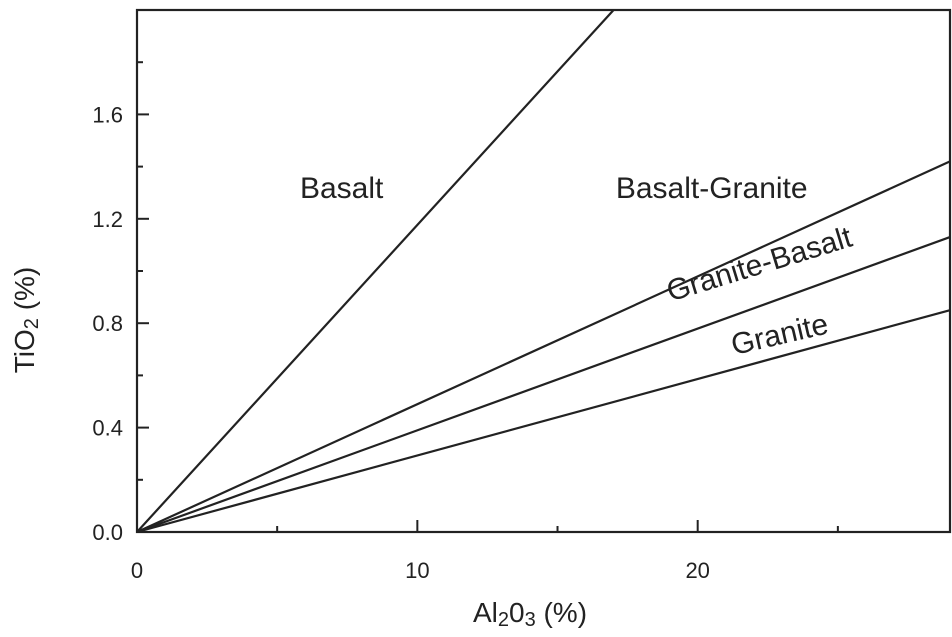  Describe the element at coordinates (697, 570) in the screenshot. I see `x-tick-label: 20` at that location.